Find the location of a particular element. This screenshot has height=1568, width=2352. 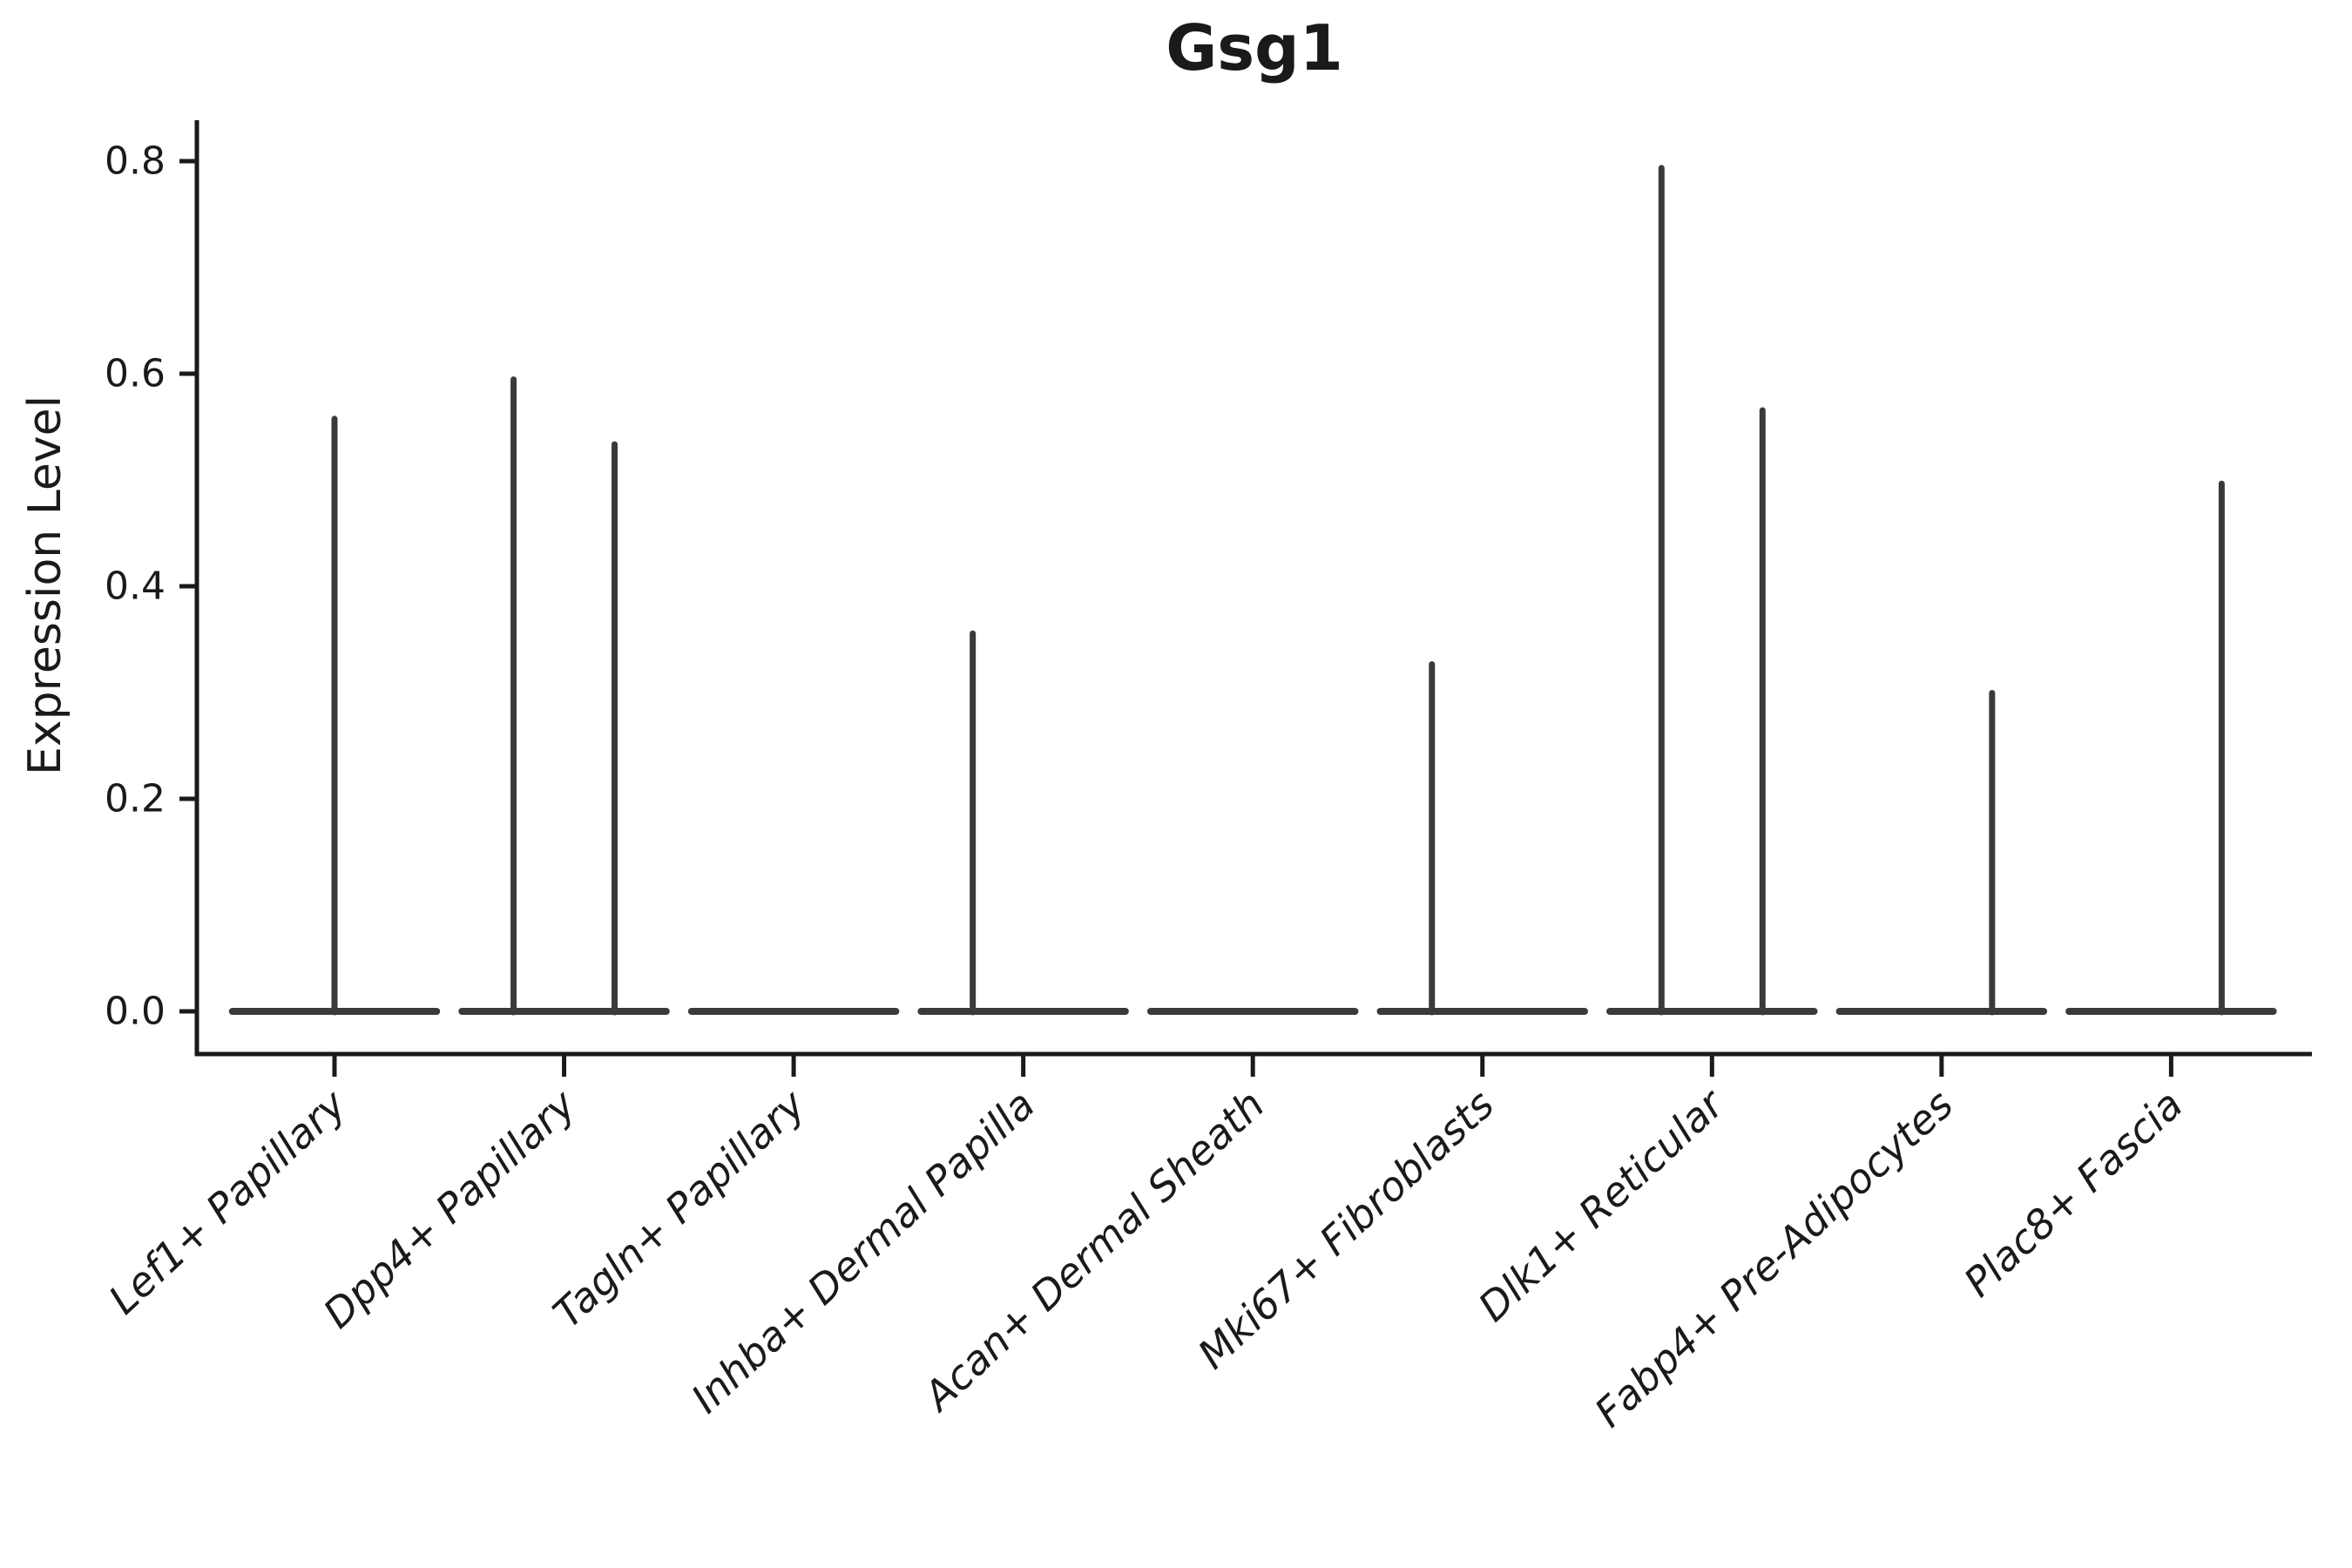

y-tick-label: 0.4 is located at coordinates (135, 586).